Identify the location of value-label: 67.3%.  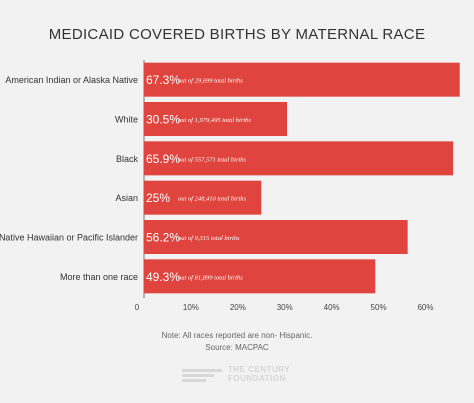
(163, 80).